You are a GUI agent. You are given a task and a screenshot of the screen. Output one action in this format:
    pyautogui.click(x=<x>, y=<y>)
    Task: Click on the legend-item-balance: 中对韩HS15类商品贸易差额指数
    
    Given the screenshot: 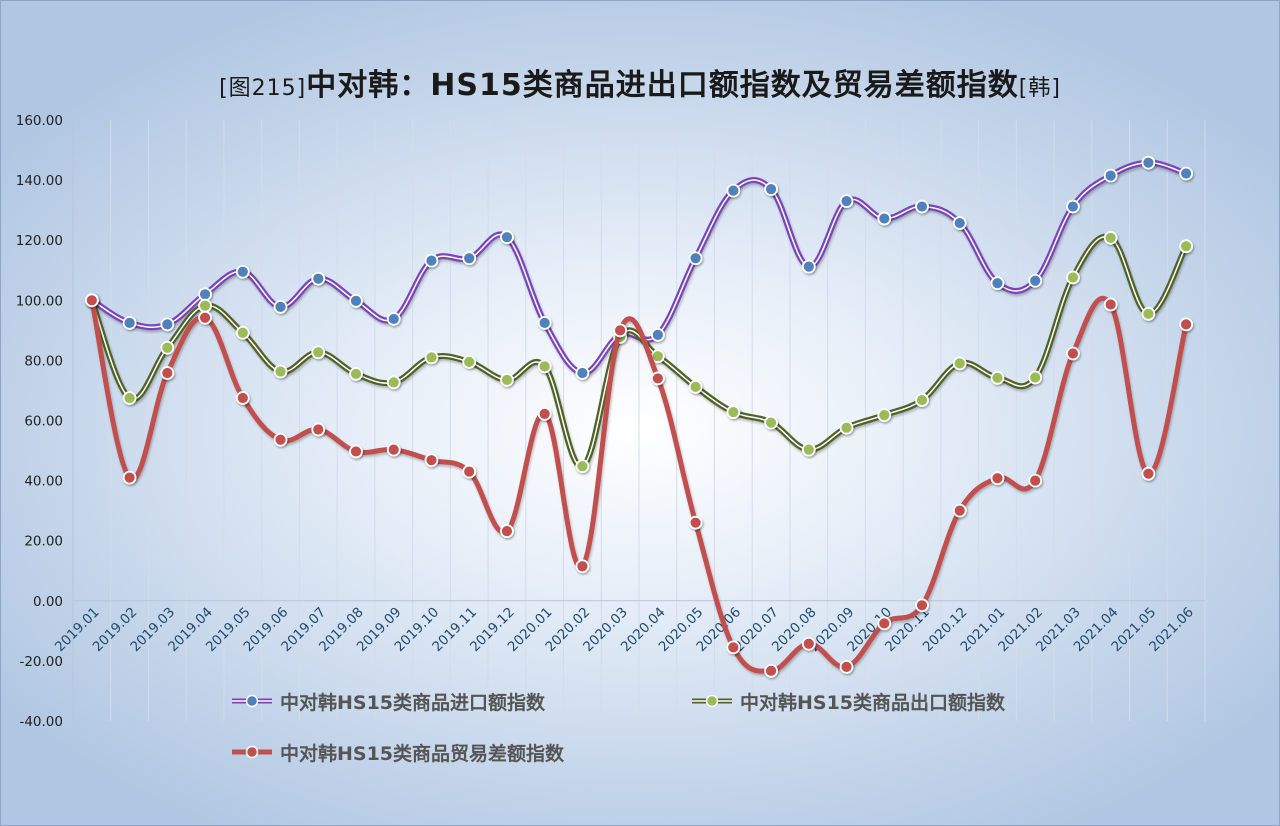 What is the action you would take?
    pyautogui.click(x=398, y=752)
    